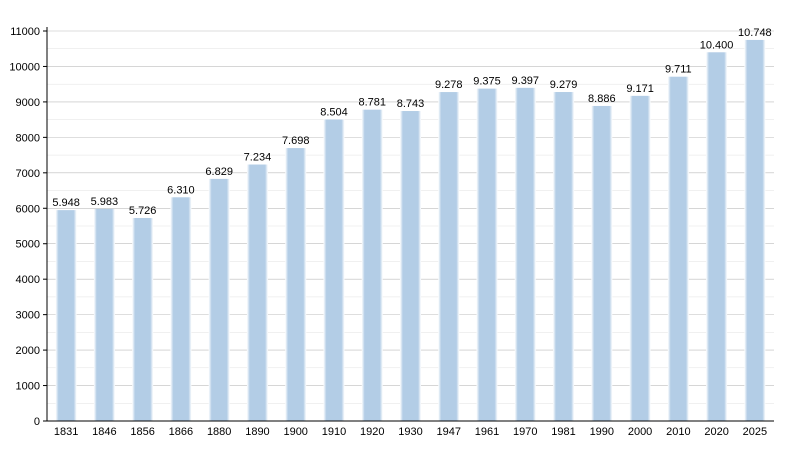  I want to click on data-label-1920: 8.781, so click(372, 103).